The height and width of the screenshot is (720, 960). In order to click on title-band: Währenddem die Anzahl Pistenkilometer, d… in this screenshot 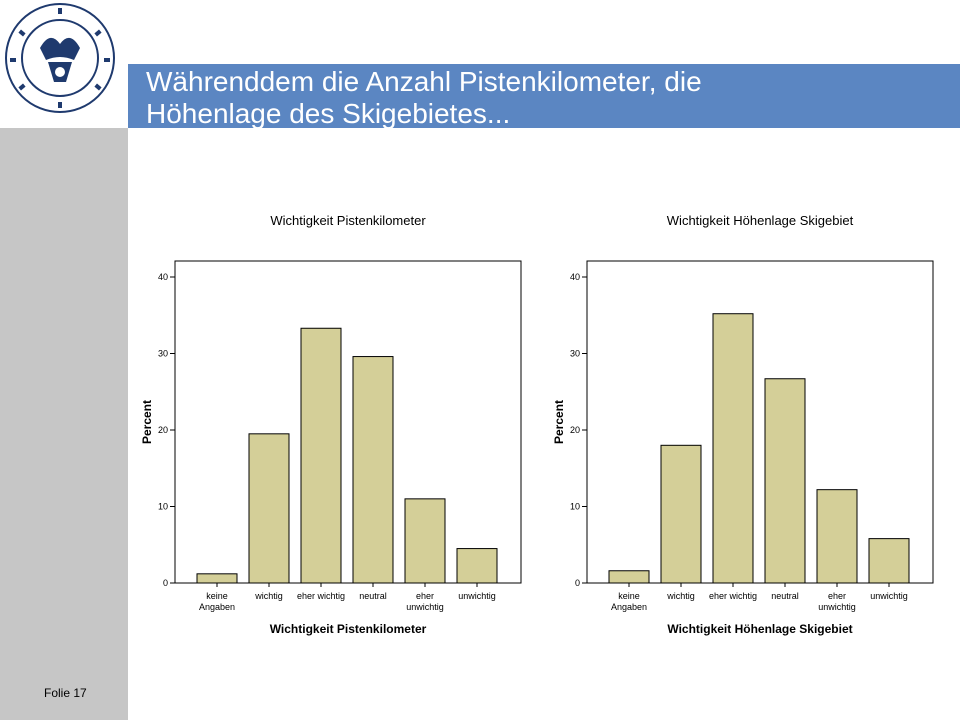, I will do `click(544, 96)`.